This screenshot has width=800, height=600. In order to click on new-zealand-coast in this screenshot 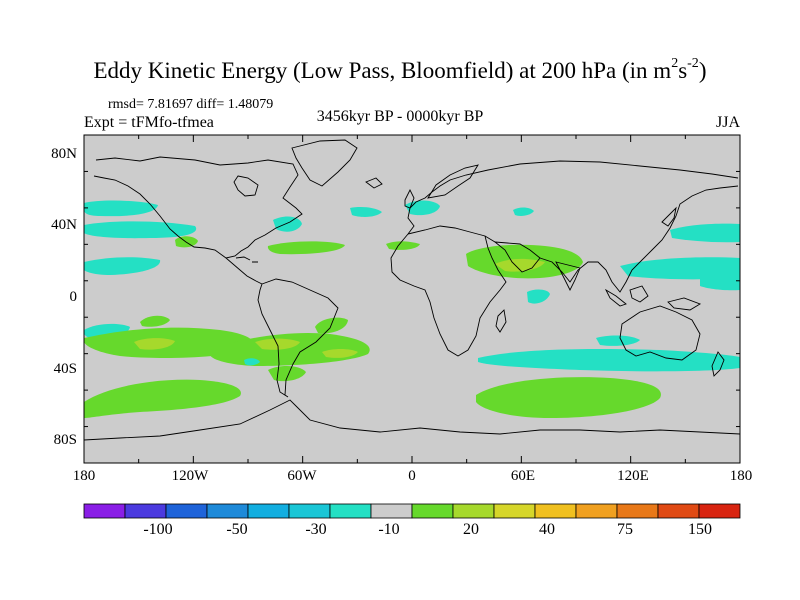, I will do `click(718, 364)`.